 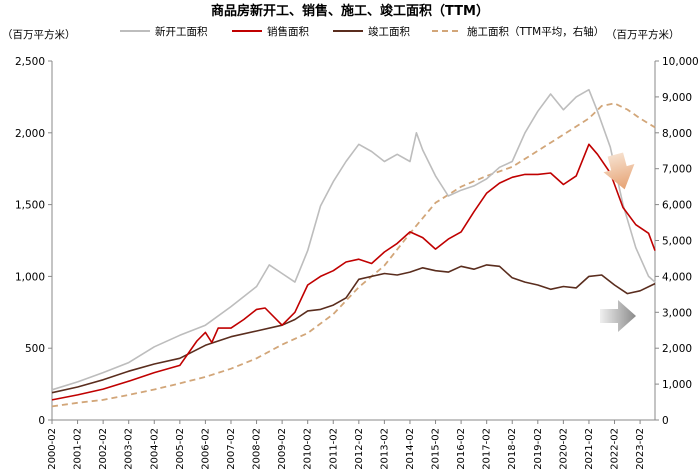 What do you see at coordinates (615, 449) in the screenshot?
I see `x-tick-label: 2022-02` at bounding box center [615, 449].